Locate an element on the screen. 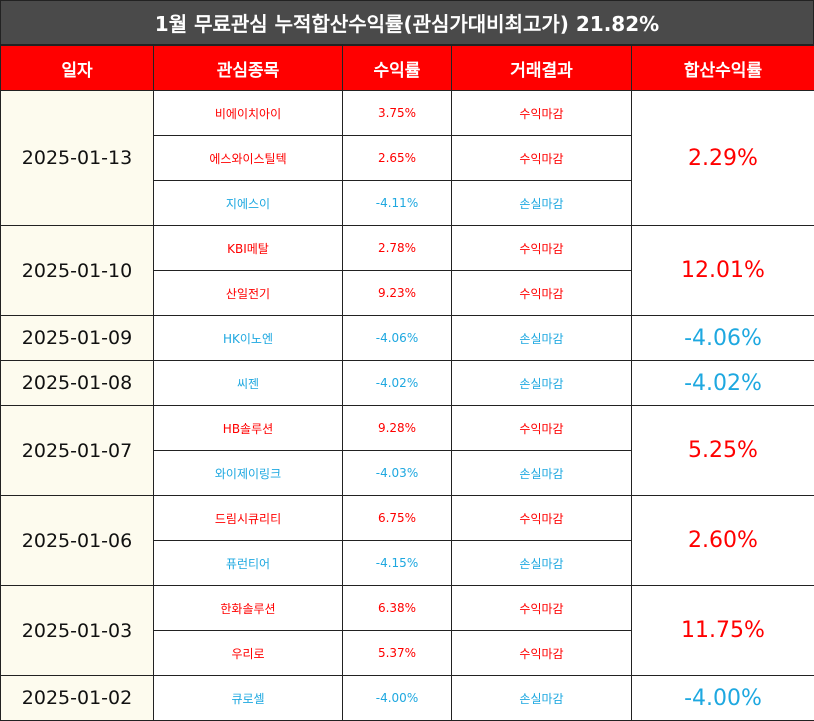 The height and width of the screenshot is (721, 814). stock-cell: 퓨런티어 is located at coordinates (248, 563).